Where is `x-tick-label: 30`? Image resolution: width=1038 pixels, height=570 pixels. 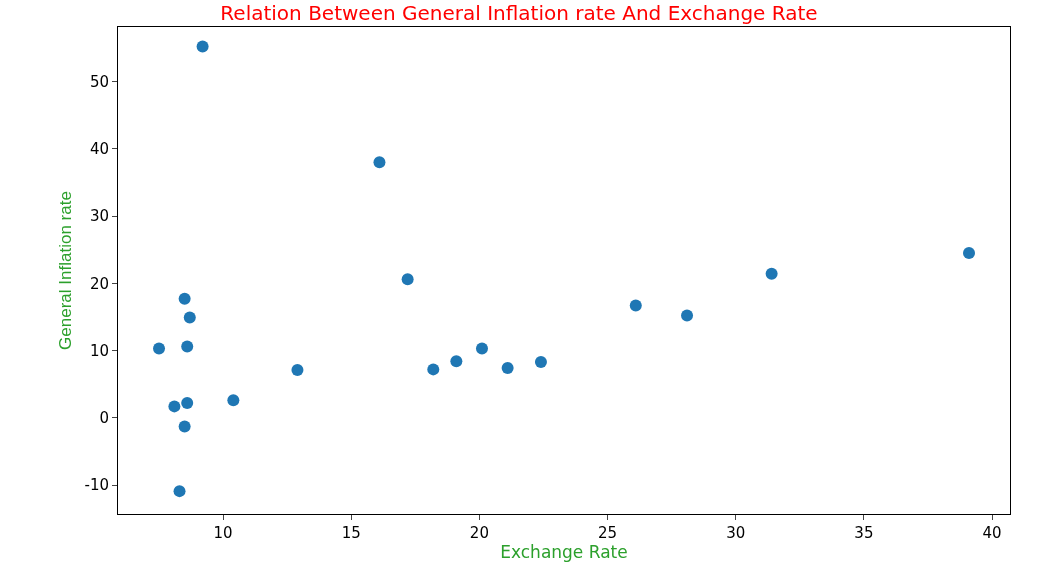
x-tick-label: 30 is located at coordinates (736, 533).